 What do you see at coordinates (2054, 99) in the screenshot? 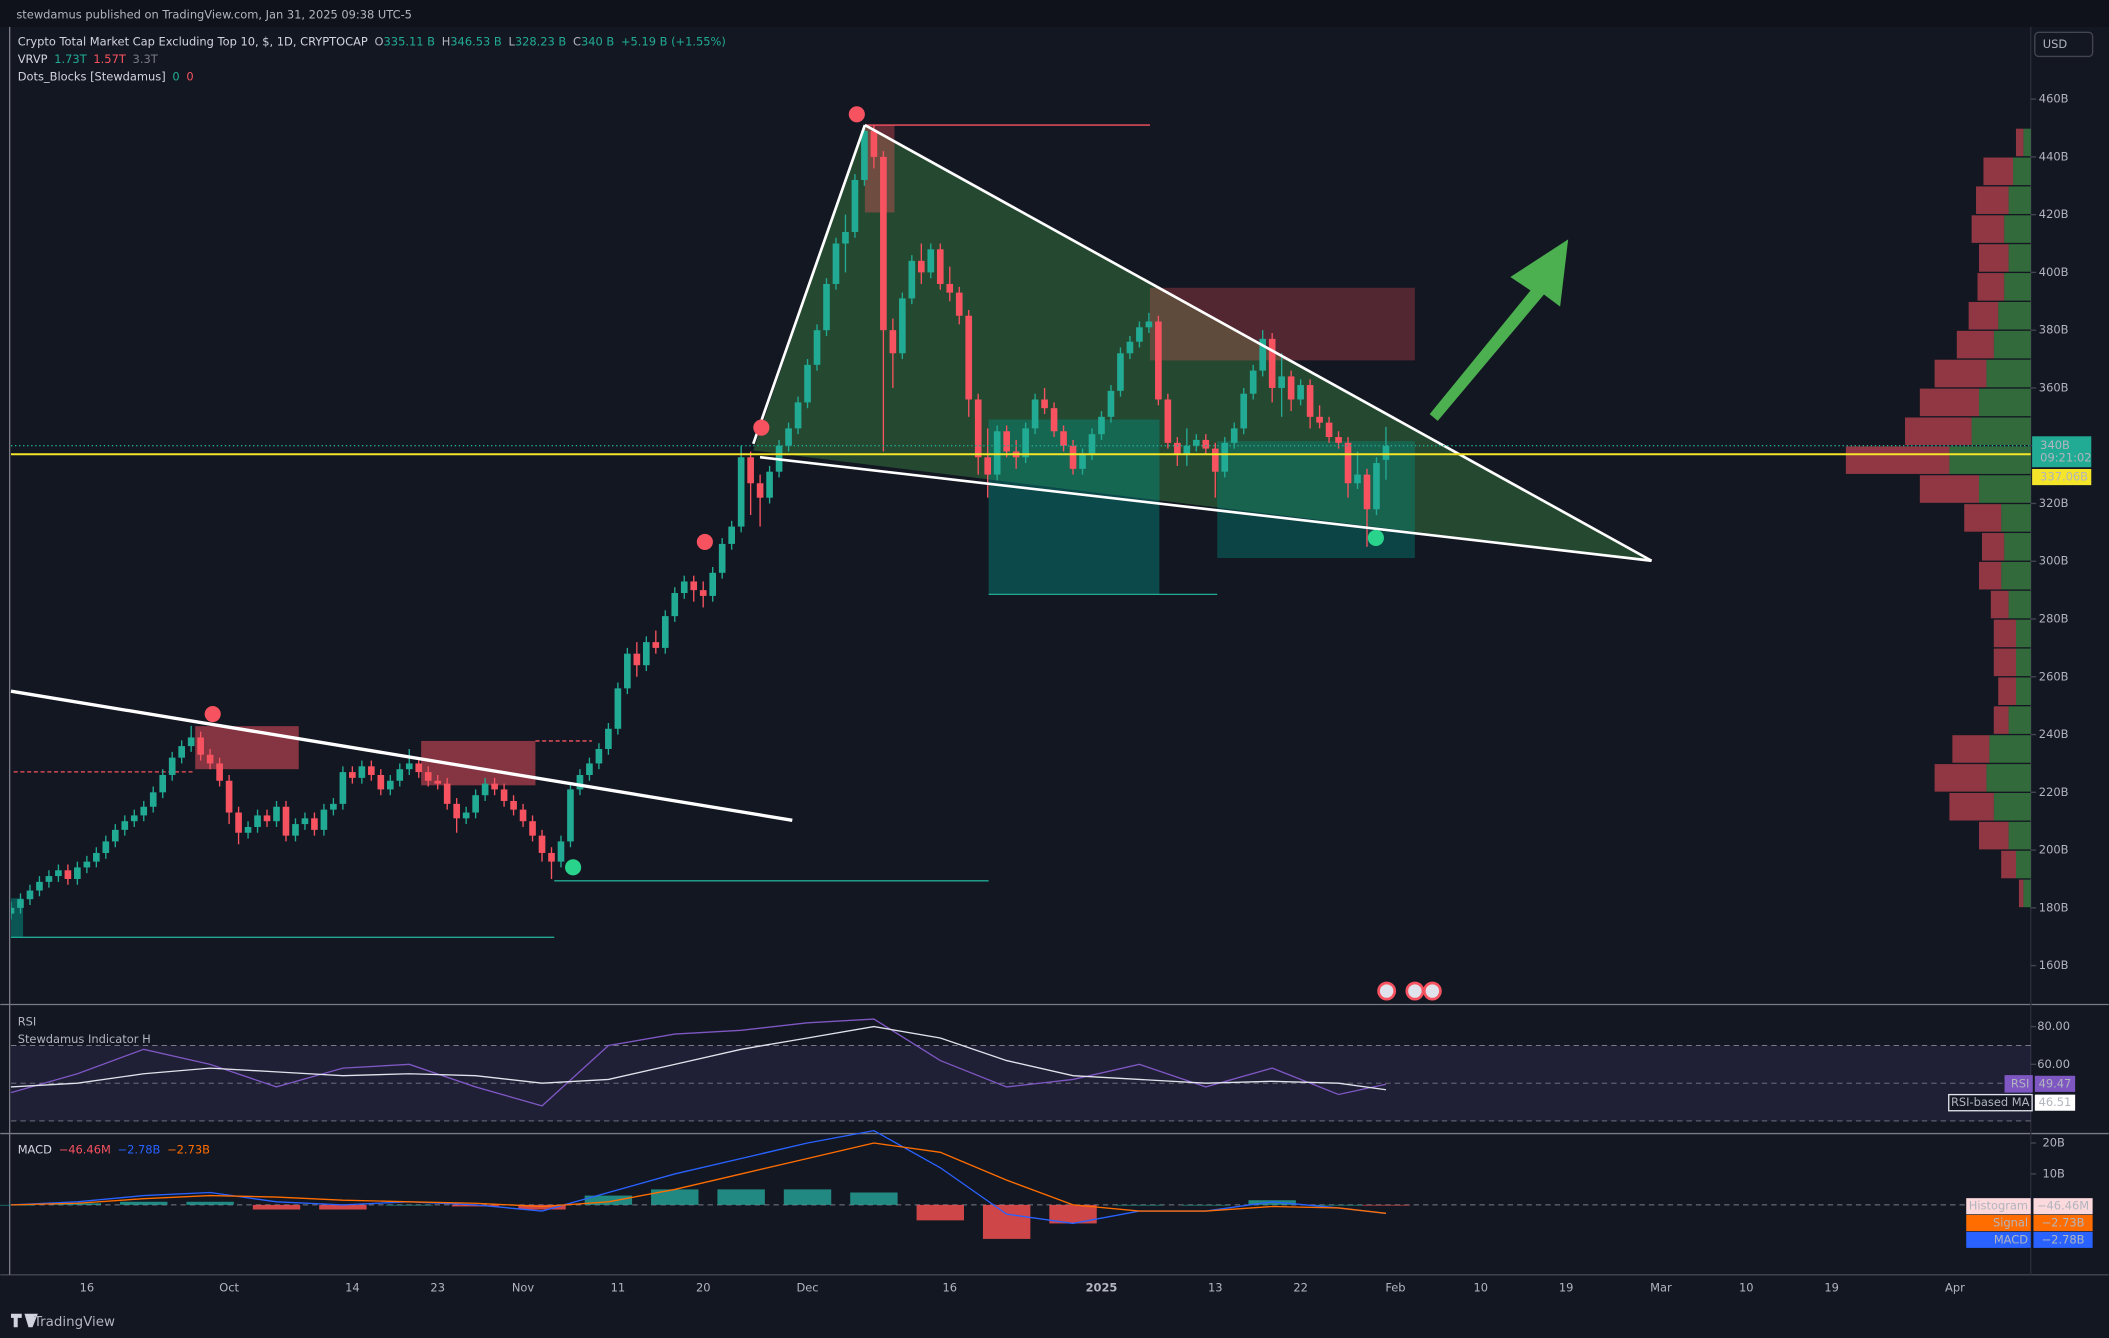
I see `y-tick-label: 460B` at bounding box center [2054, 99].